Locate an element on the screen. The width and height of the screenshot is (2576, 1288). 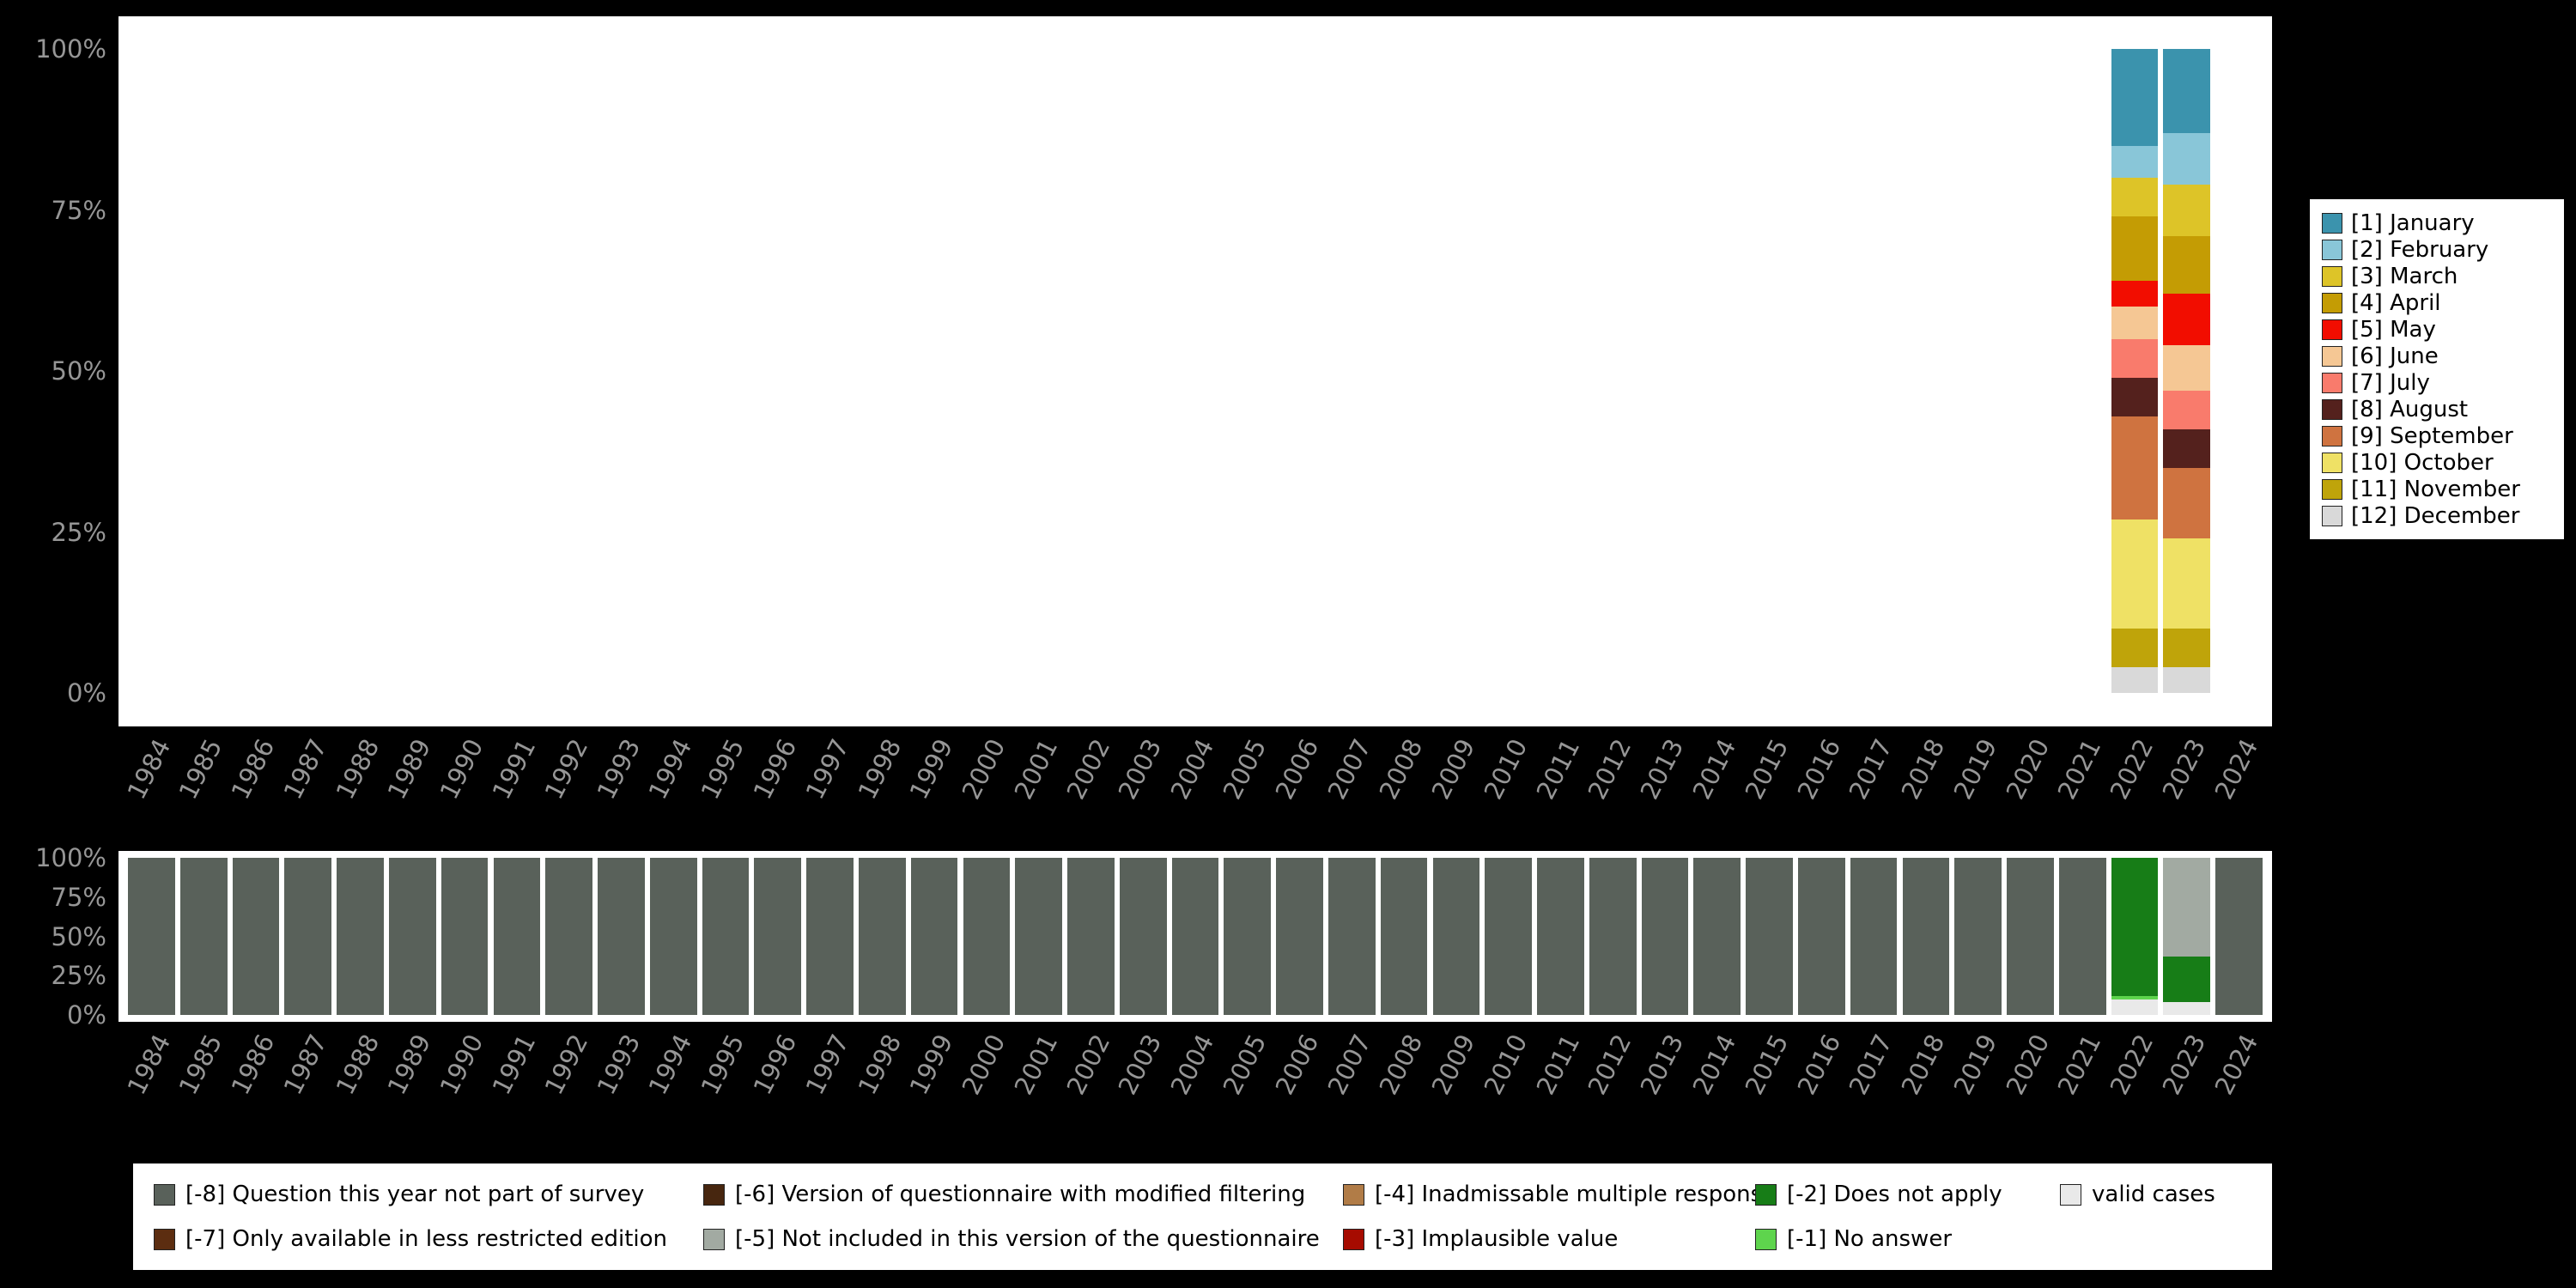
stacked-bar-1984 is located at coordinates (151, 936).